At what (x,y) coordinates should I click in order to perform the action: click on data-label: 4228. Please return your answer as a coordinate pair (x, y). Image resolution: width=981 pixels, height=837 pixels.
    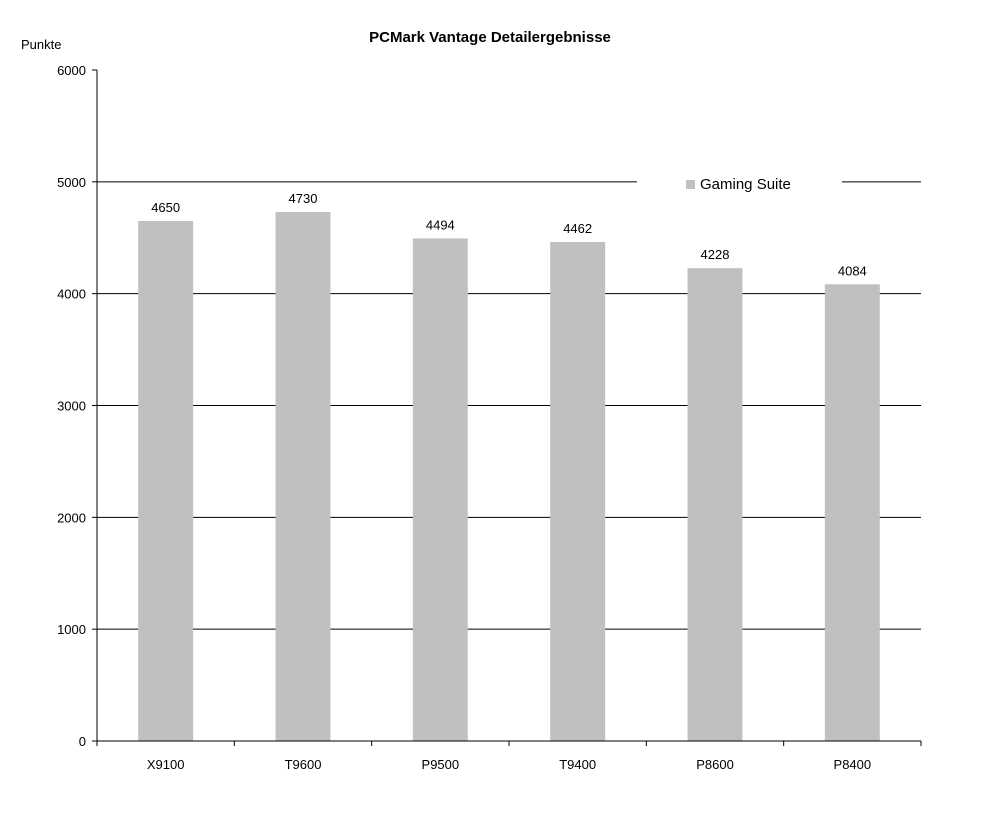
    Looking at the image, I should click on (715, 254).